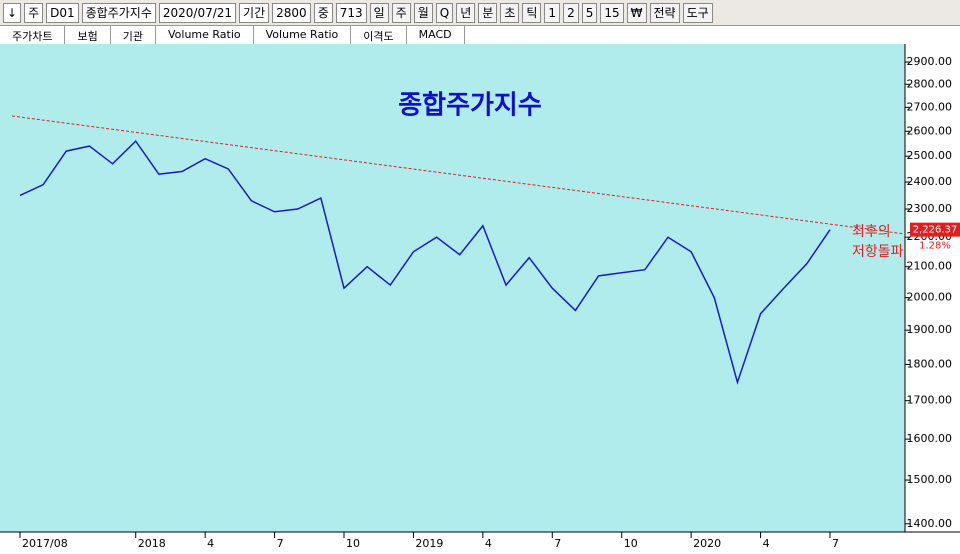  Describe the element at coordinates (133, 35) in the screenshot. I see `tab: 기관` at that location.